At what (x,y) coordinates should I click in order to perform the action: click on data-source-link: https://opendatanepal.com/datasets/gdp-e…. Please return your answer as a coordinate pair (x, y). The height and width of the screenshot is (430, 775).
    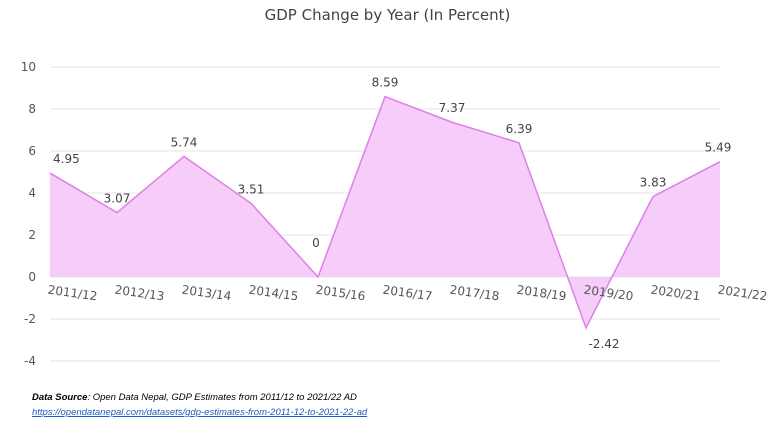
    Looking at the image, I should click on (200, 412).